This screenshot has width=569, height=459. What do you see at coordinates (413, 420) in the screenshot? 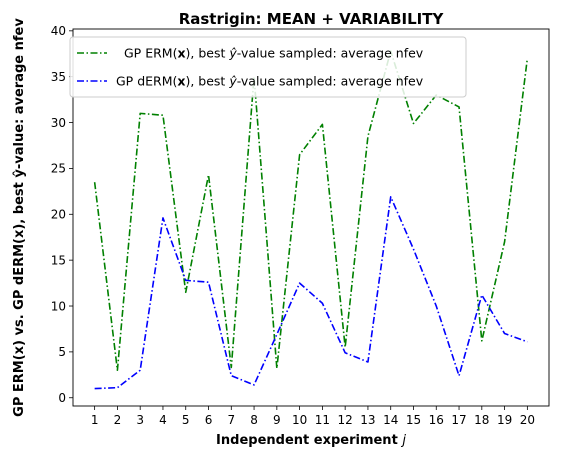
I see `x-tick-label: 15` at bounding box center [413, 420].